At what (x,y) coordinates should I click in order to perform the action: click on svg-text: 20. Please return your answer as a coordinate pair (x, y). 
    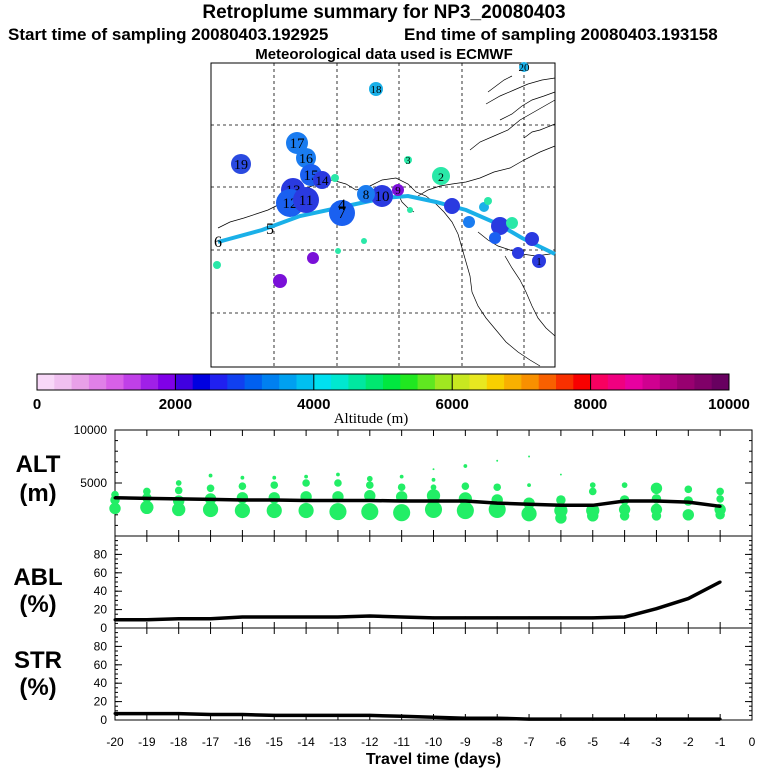
    Looking at the image, I should click on (525, 68).